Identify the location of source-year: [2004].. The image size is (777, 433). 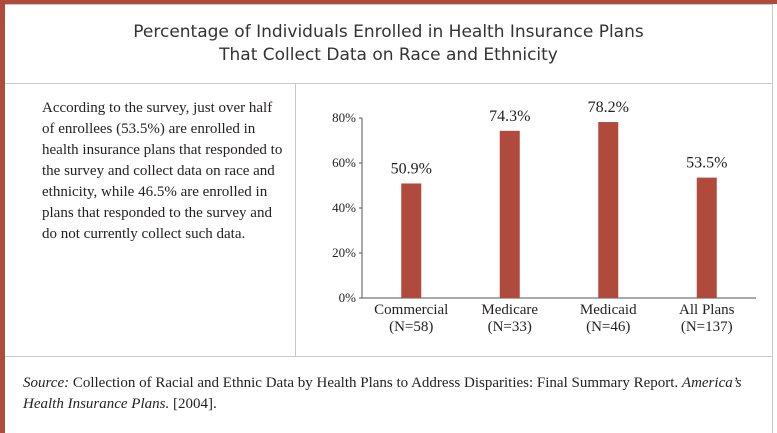
(194, 404).